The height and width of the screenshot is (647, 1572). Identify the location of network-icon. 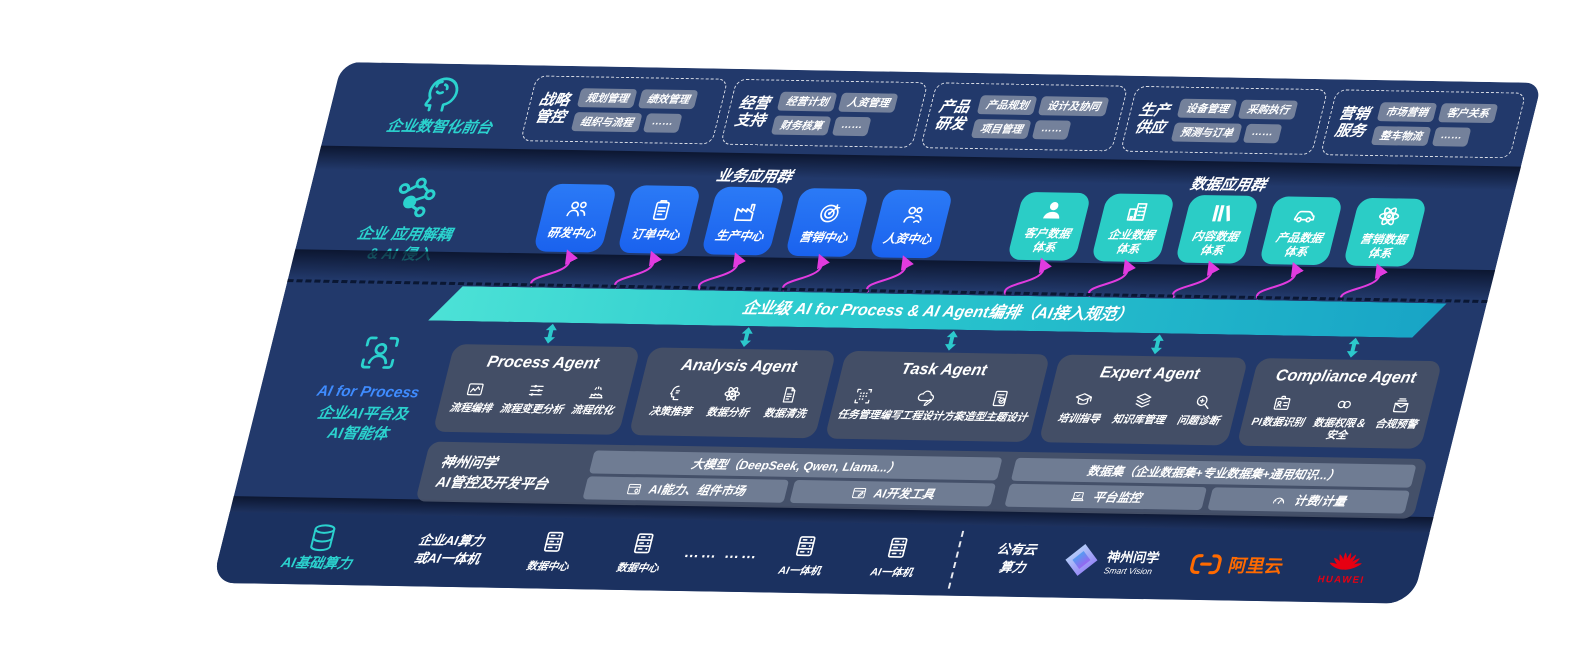
(415, 198).